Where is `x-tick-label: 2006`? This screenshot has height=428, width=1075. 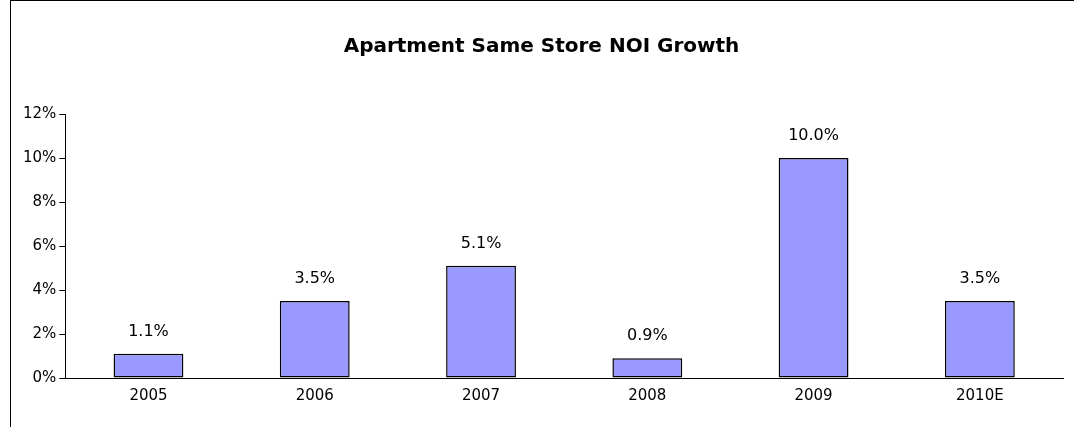 x-tick-label: 2006 is located at coordinates (314, 394).